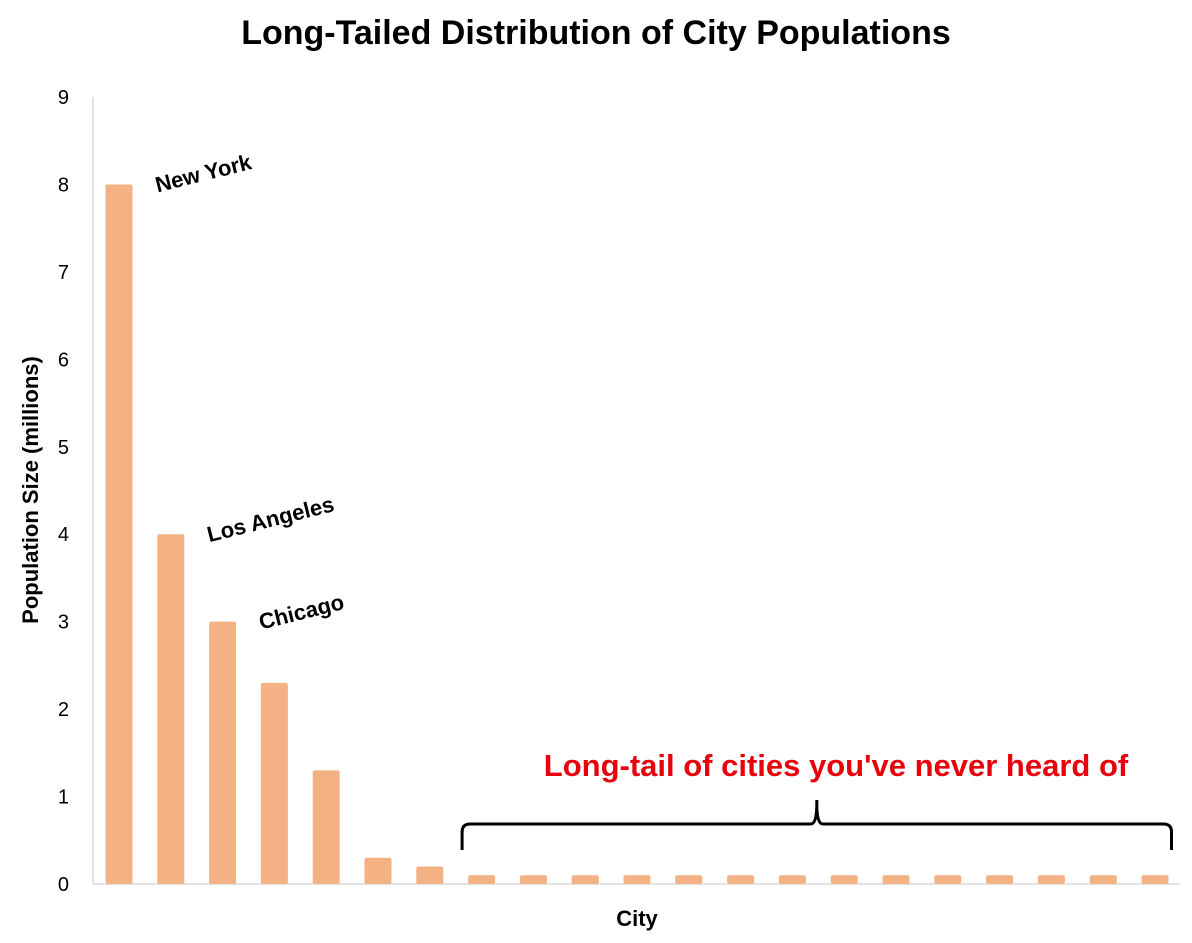  What do you see at coordinates (301, 611) in the screenshot?
I see `bar-data-label: Chicago` at bounding box center [301, 611].